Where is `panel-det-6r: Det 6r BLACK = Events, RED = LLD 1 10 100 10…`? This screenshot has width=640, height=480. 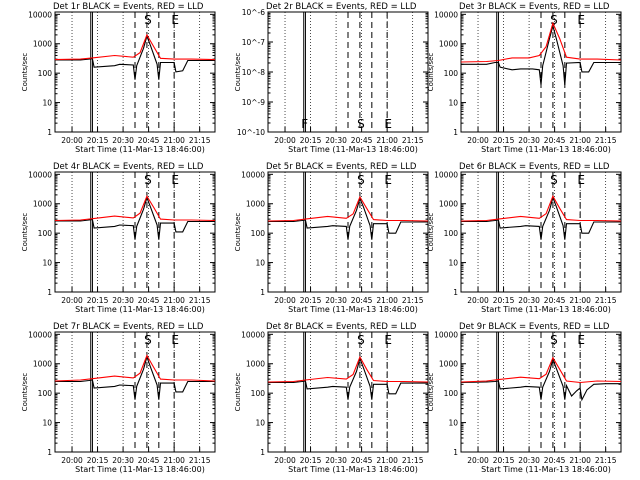 panel-det-6r: Det 6r BLACK = Events, RED = LLD 1 10 100 10… is located at coordinates (524, 238).